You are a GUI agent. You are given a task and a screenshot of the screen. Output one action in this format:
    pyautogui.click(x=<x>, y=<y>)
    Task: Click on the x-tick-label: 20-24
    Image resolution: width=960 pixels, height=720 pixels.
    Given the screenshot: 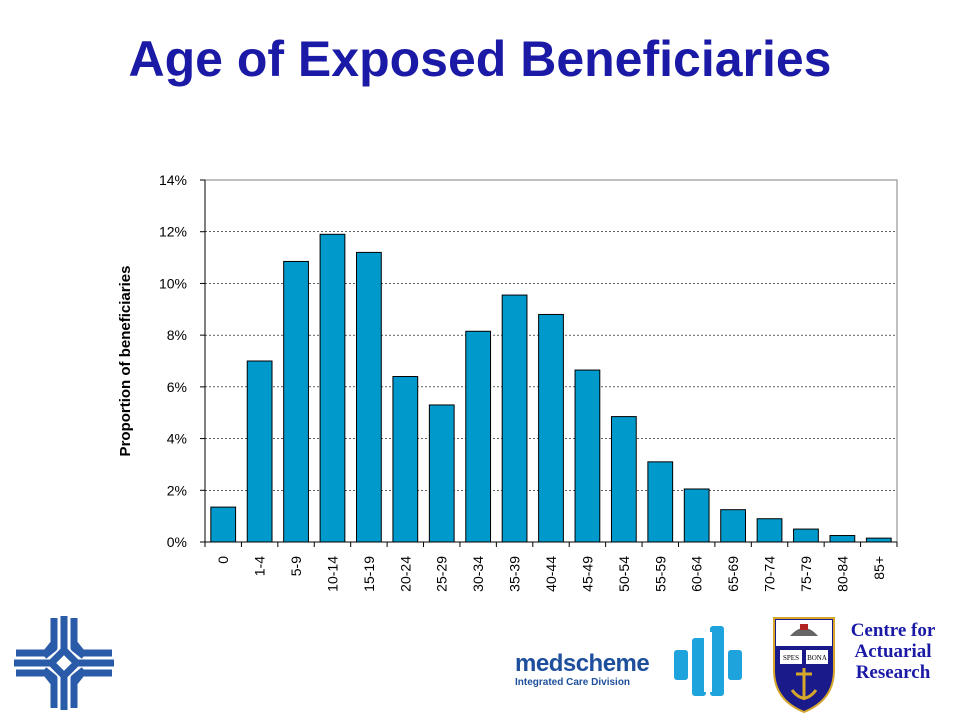 What is the action you would take?
    pyautogui.click(x=405, y=574)
    